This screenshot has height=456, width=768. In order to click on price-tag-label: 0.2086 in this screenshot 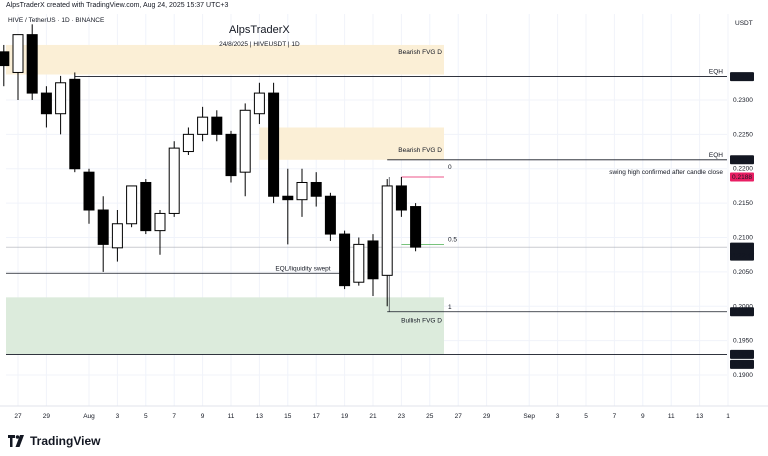, I will do `click(742, 247)`.